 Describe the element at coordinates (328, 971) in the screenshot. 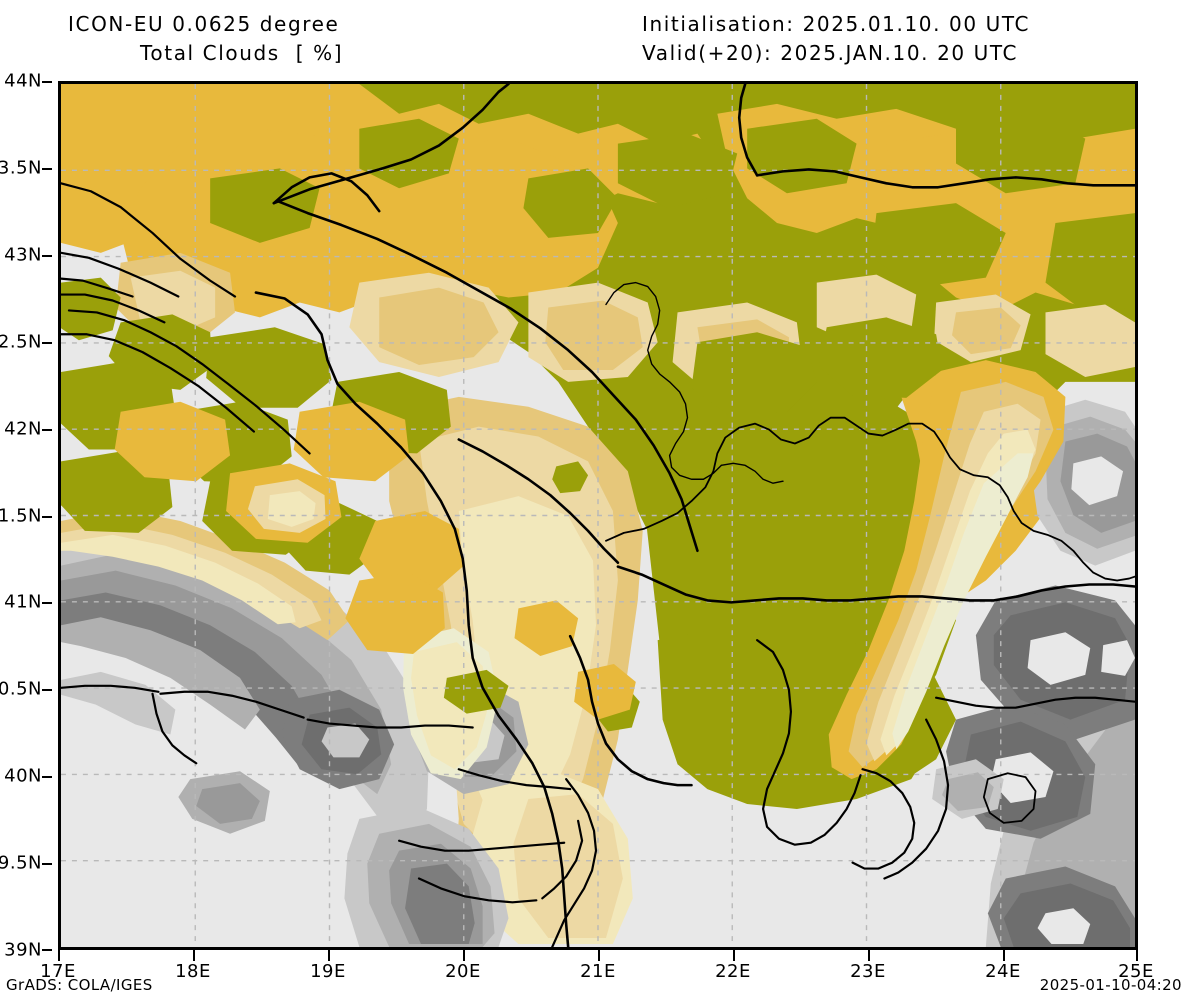

I see `x-tick-label: 19E` at that location.